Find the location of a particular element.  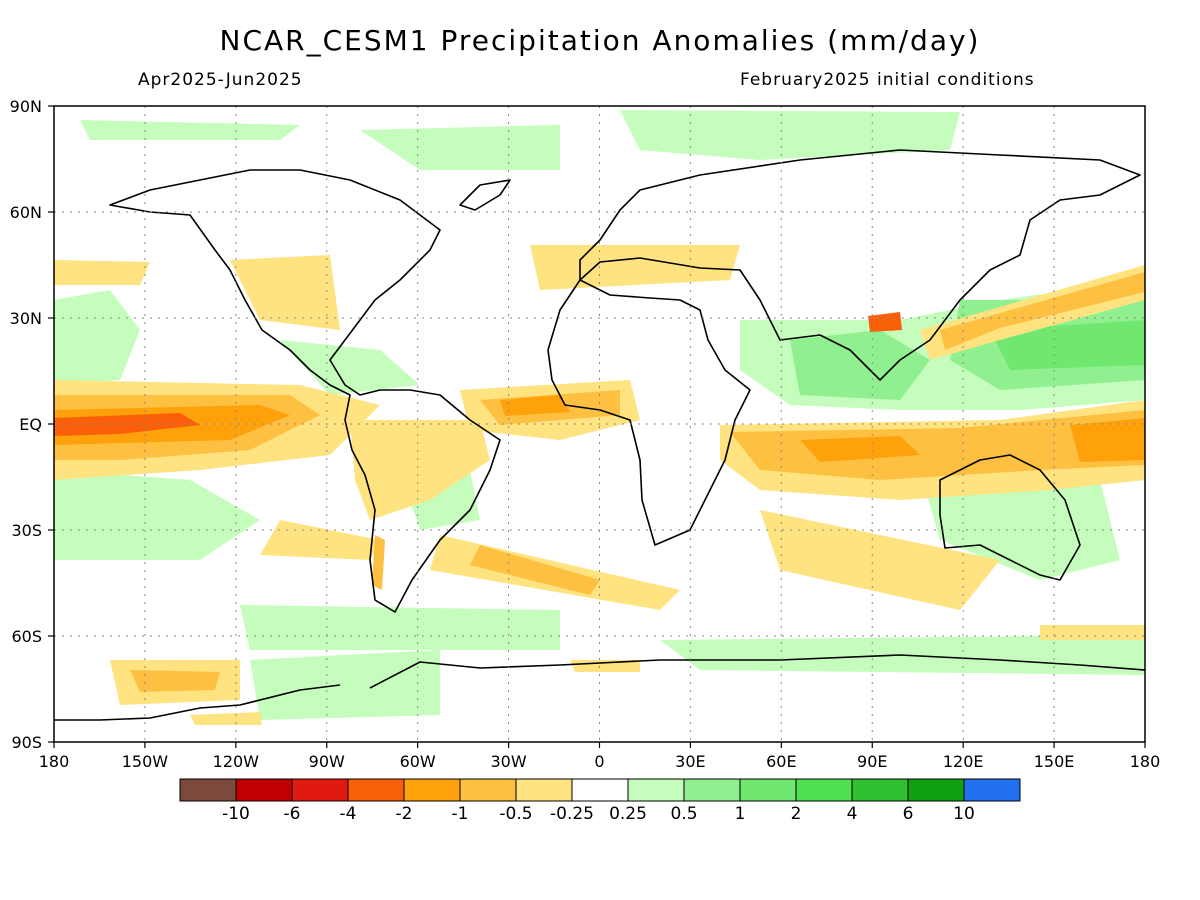

colorbar-label: 0.25 is located at coordinates (628, 814).